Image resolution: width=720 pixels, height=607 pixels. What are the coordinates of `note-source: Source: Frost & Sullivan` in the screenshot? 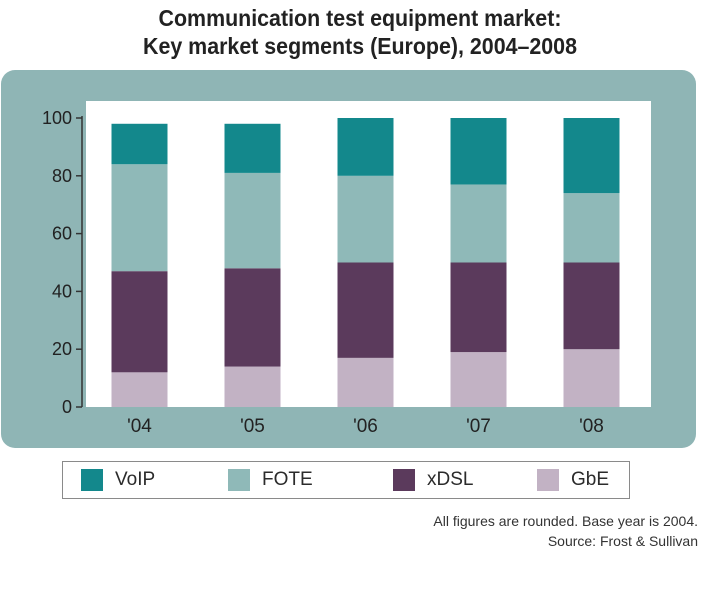 It's located at (622, 541).